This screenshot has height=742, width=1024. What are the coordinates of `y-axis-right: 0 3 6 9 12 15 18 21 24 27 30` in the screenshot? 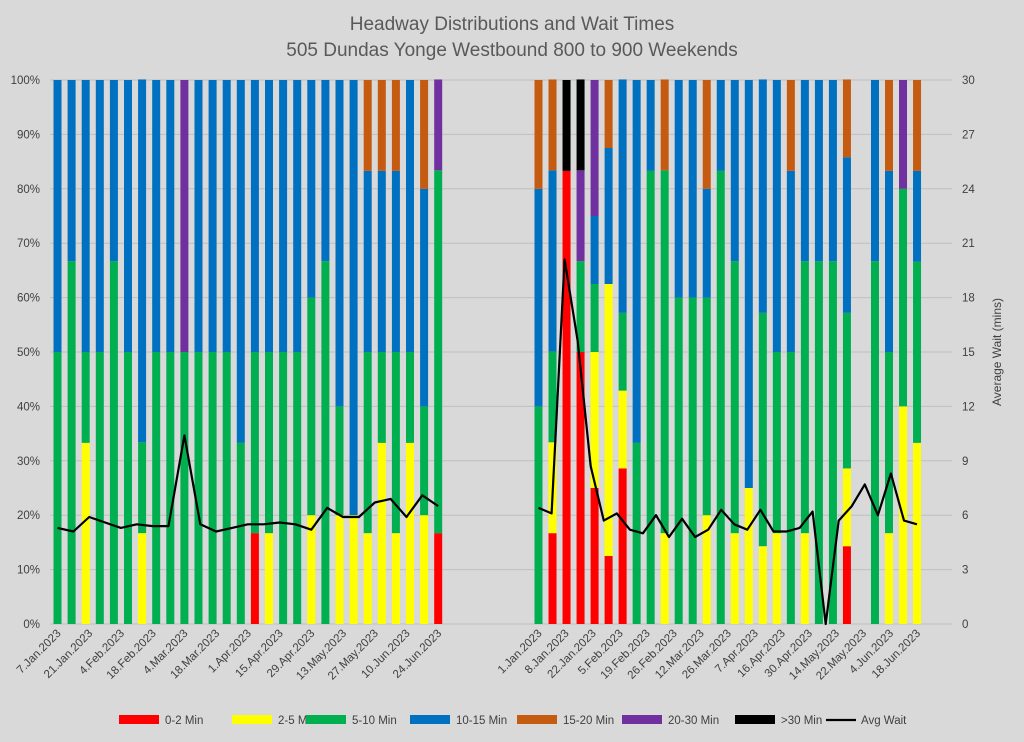 It's located at (968, 353).